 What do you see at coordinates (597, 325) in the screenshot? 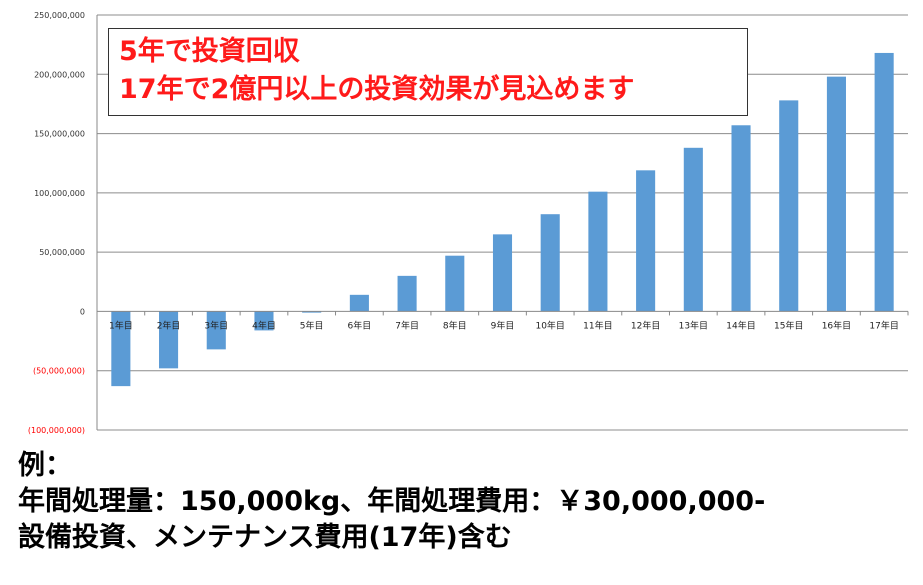
I see `x-tick-label: 11年目` at bounding box center [597, 325].